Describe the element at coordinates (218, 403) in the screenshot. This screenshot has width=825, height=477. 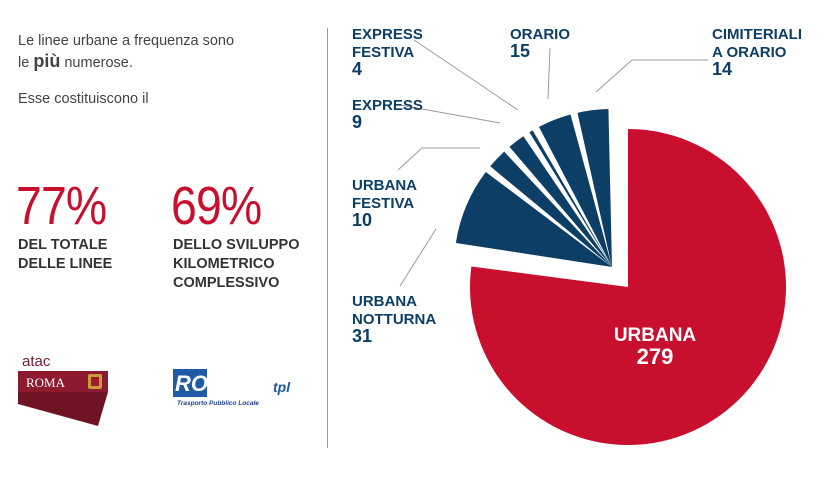
I see `roma-tpl-logo-tag: Trasporto Pubblico Locale` at that location.